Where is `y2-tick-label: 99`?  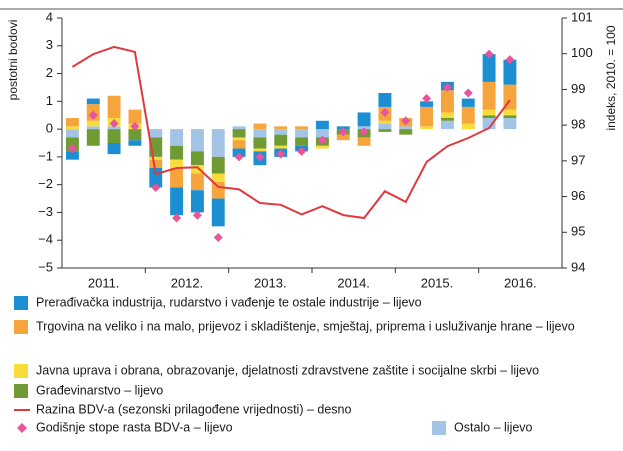 y2-tick-label: 99 is located at coordinates (578, 88).